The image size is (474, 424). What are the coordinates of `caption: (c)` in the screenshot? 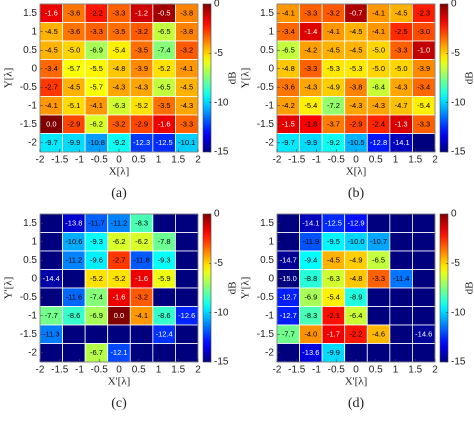 It's located at (119, 403).